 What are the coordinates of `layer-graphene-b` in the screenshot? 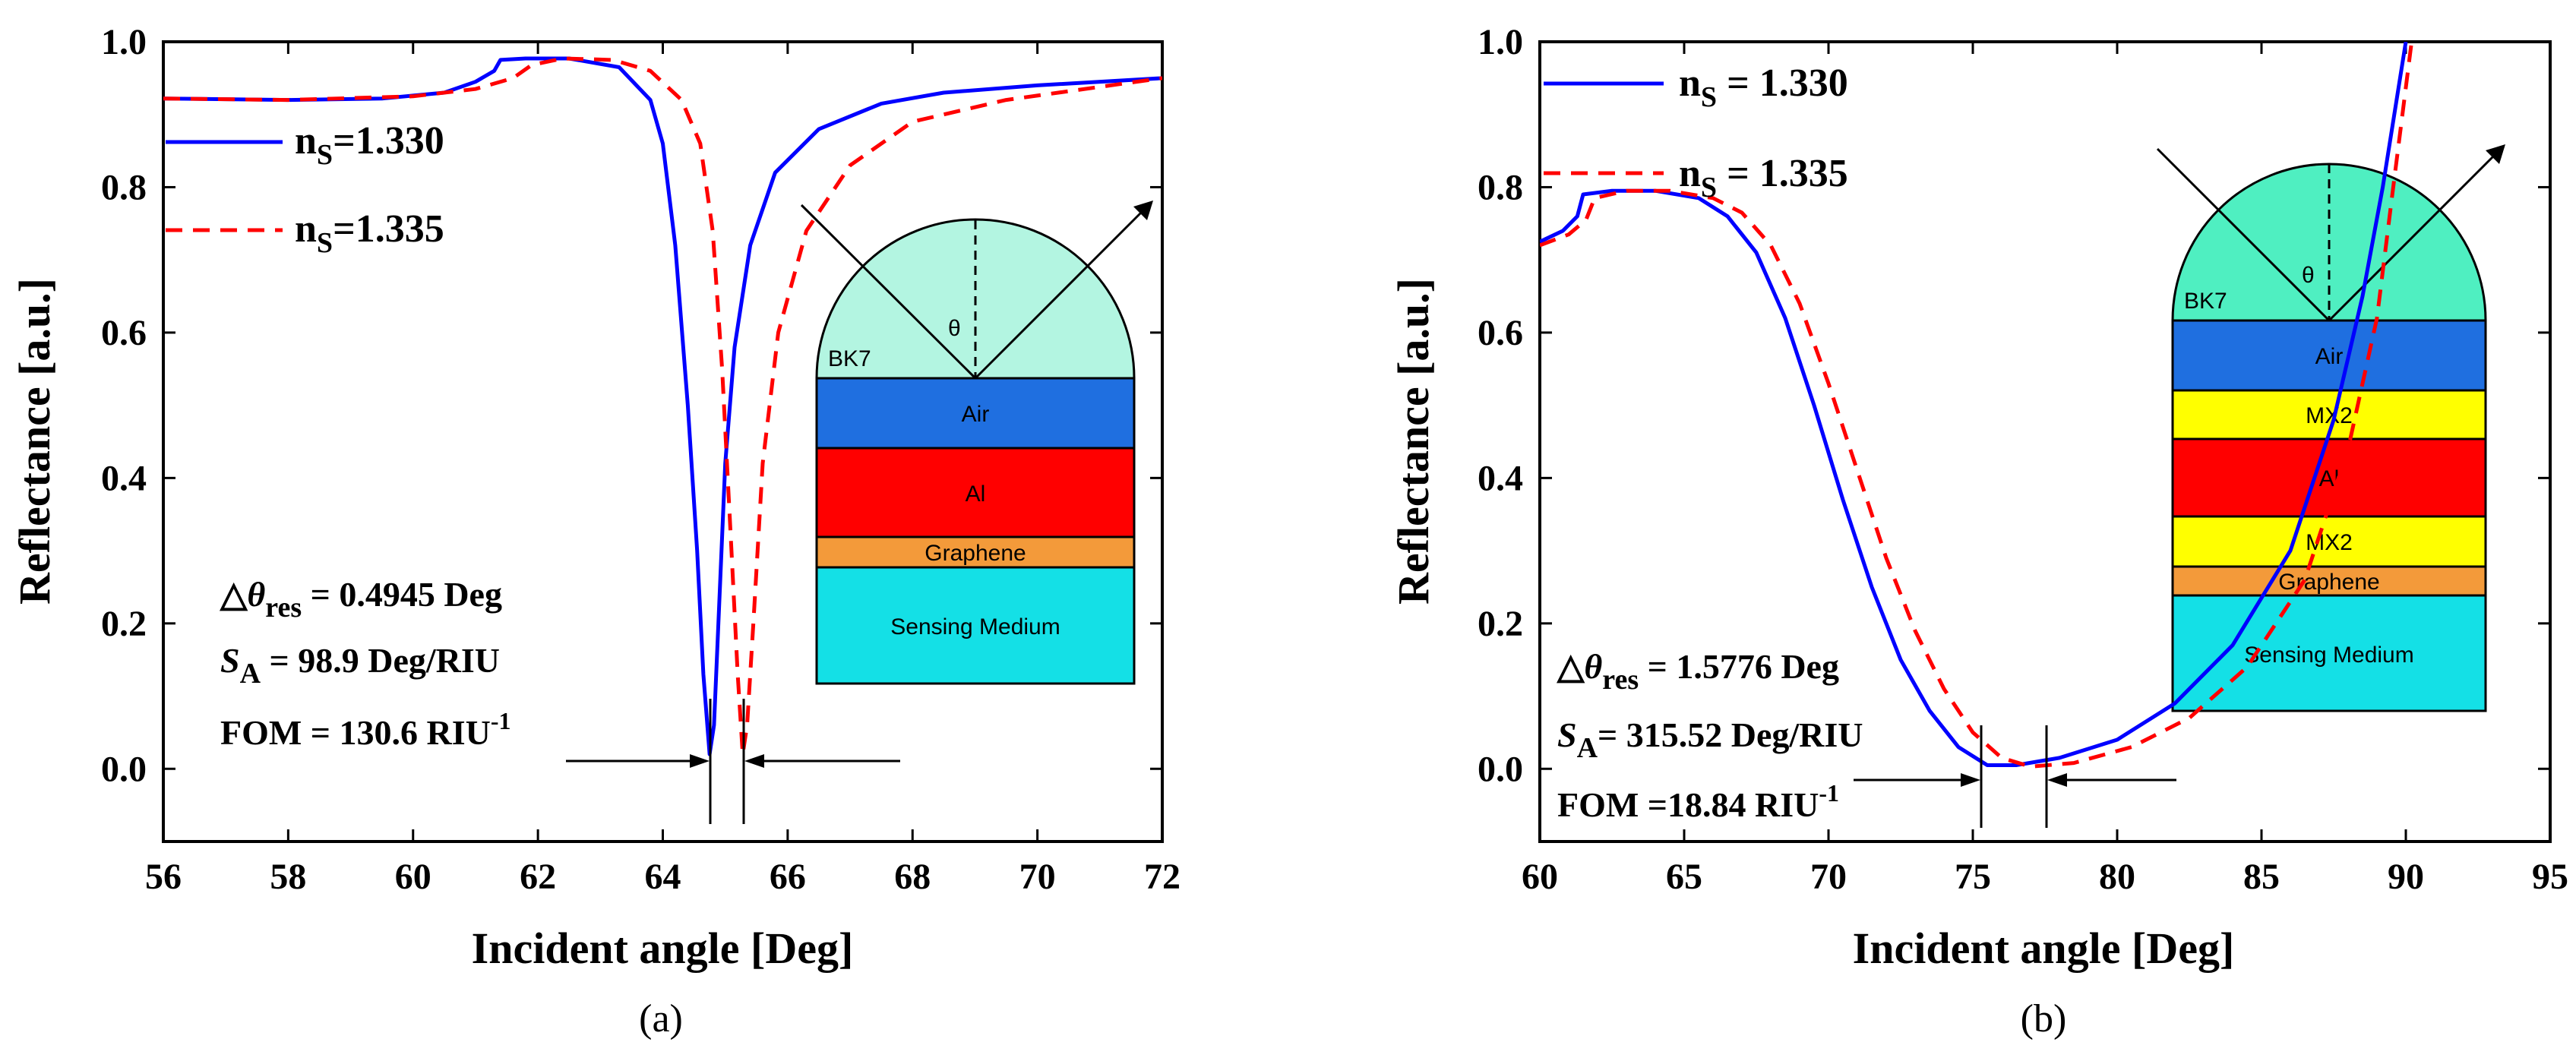 It's located at (2329, 581).